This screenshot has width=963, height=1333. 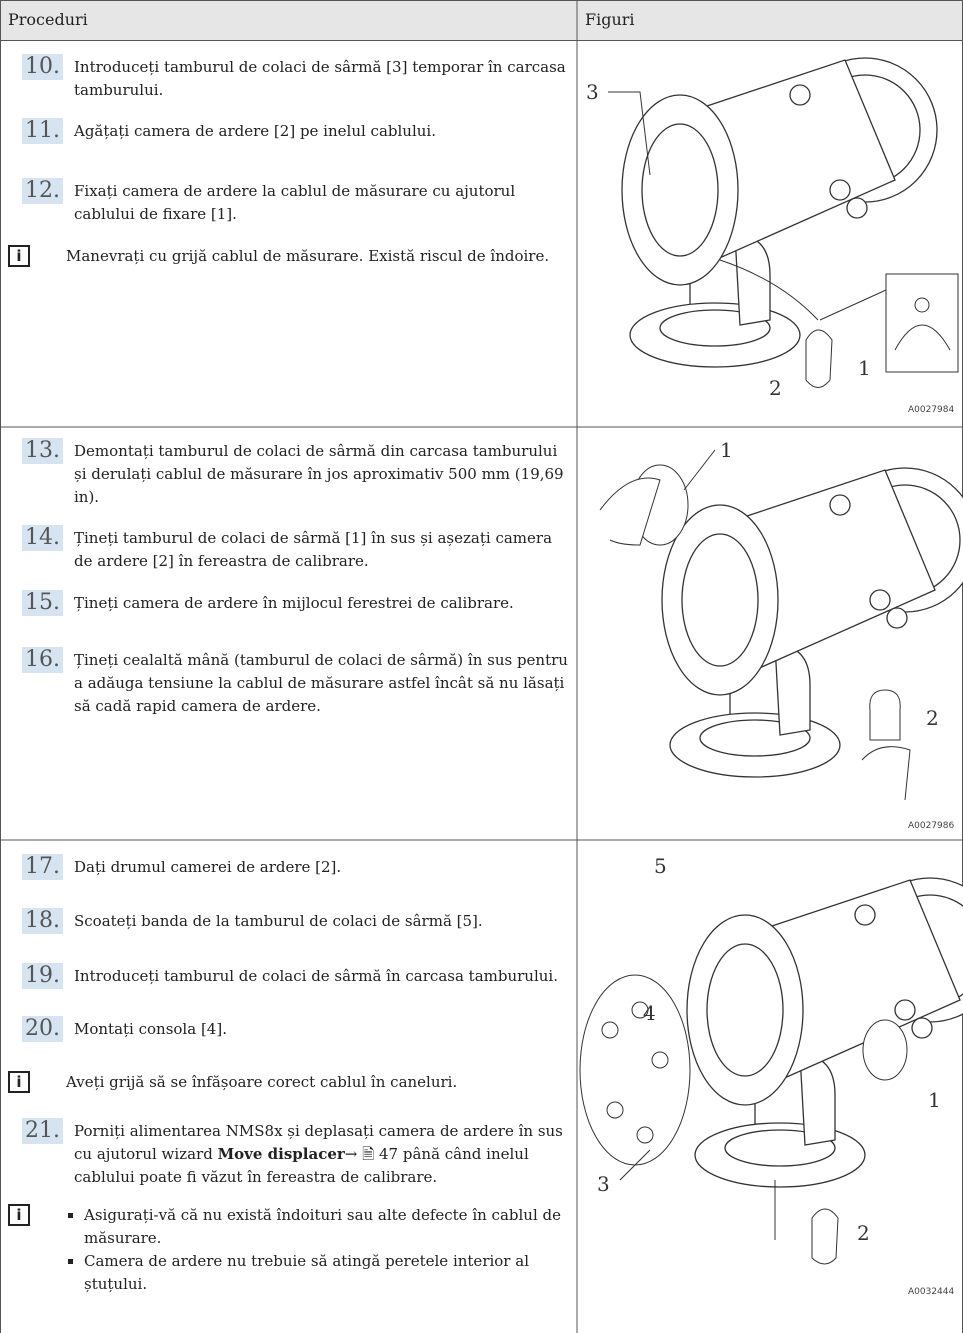 I want to click on step-number: 17., so click(x=42, y=867).